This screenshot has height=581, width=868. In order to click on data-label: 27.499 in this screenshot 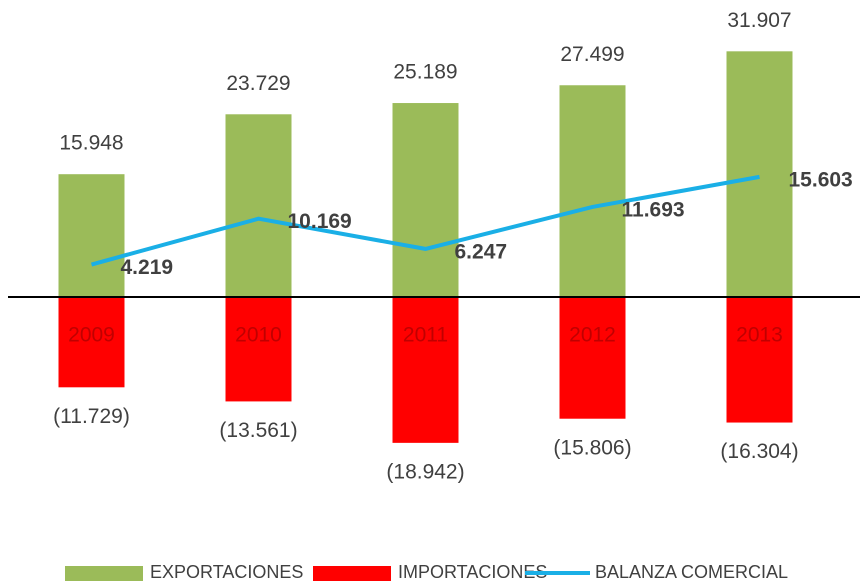, I will do `click(592, 54)`.